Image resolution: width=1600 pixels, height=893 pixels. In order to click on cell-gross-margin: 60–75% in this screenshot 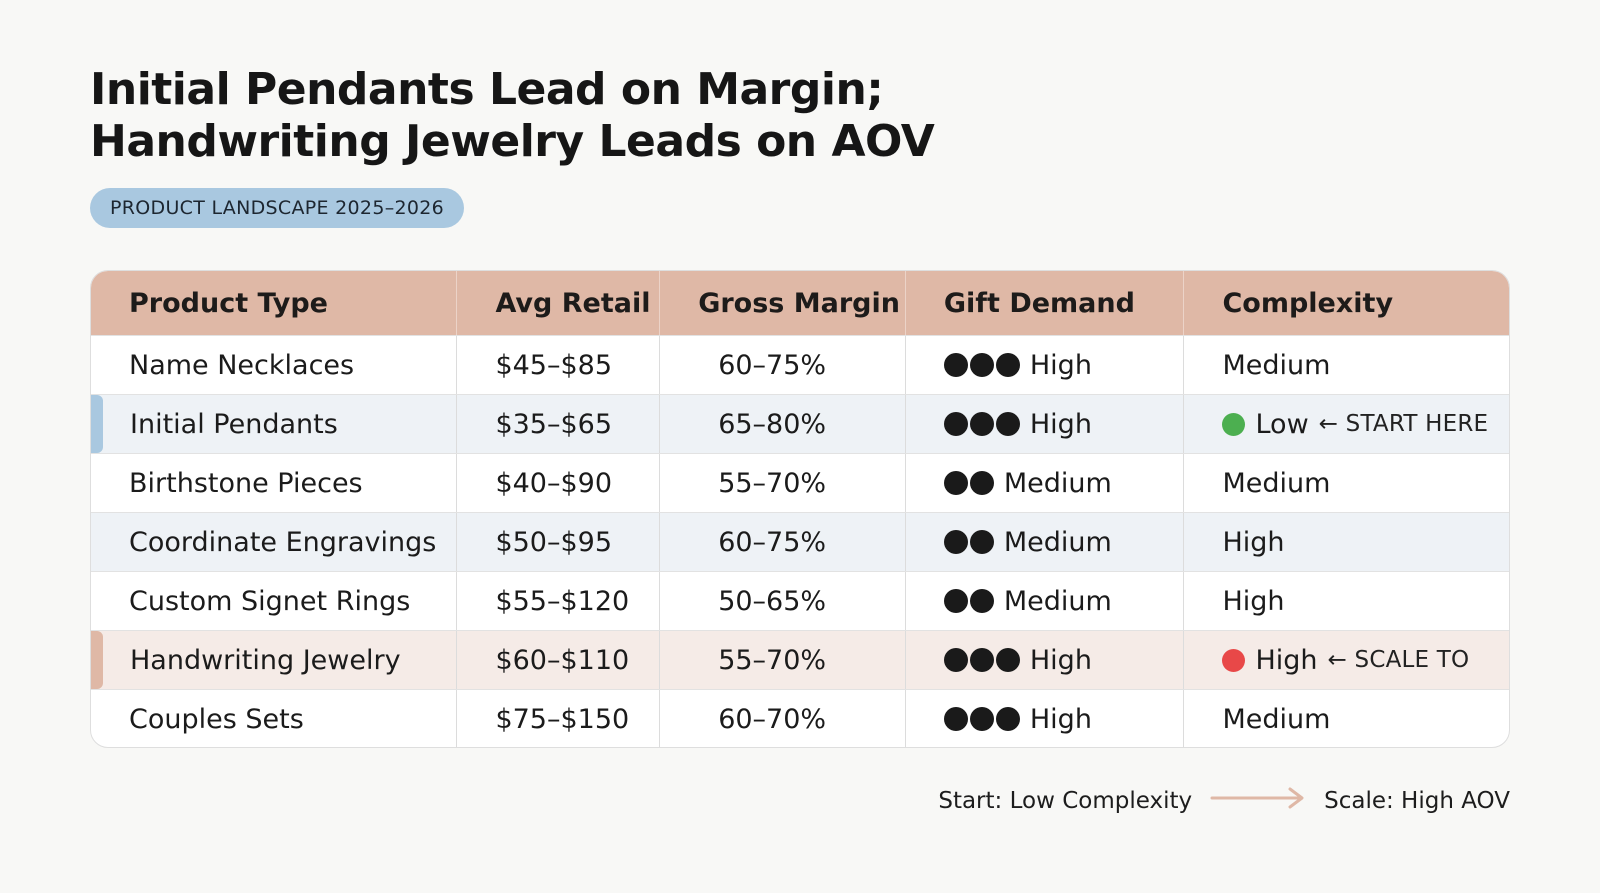, I will do `click(782, 365)`.